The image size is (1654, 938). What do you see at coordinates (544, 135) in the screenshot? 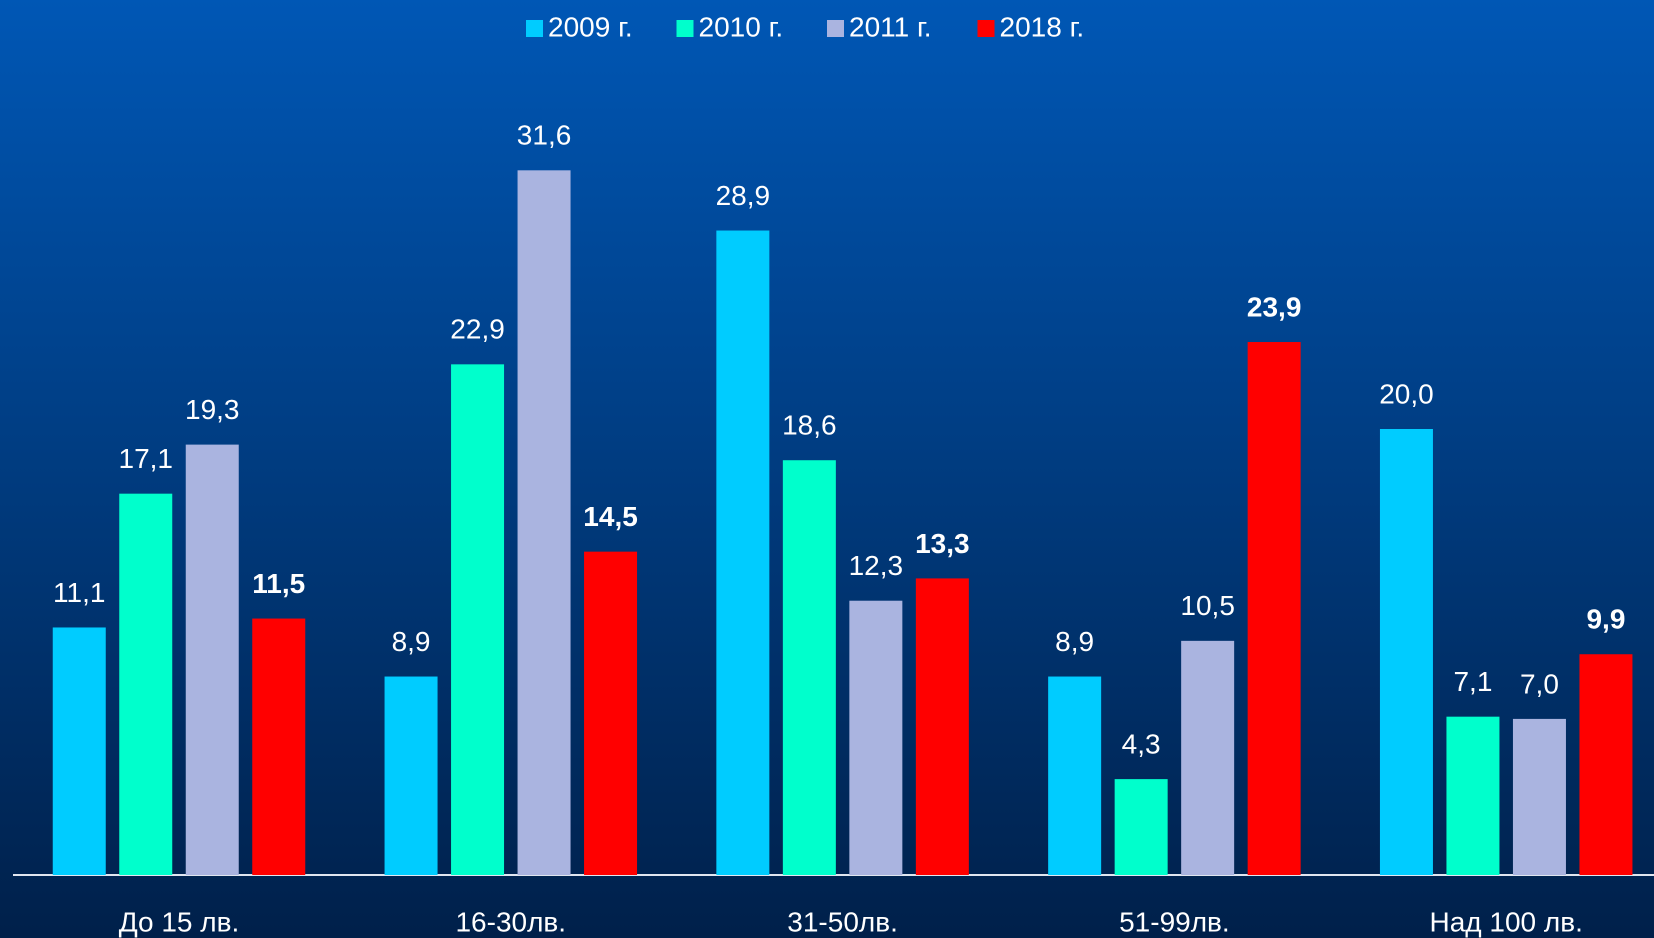
I see `data-label: 31,6` at bounding box center [544, 135].